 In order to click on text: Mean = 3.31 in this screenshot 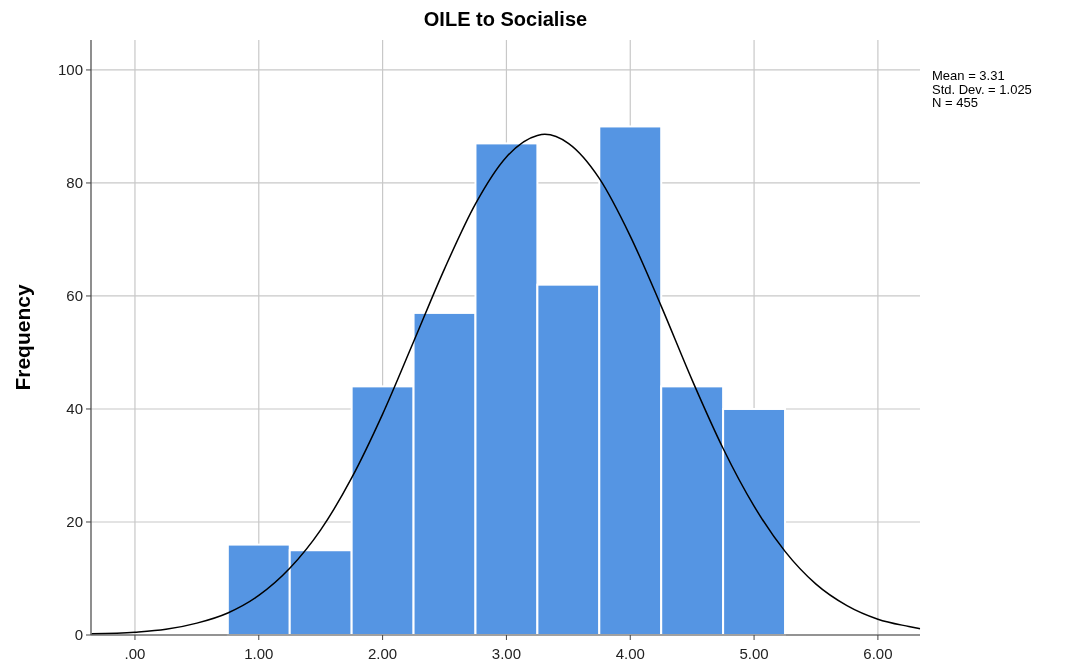, I will do `click(968, 75)`.